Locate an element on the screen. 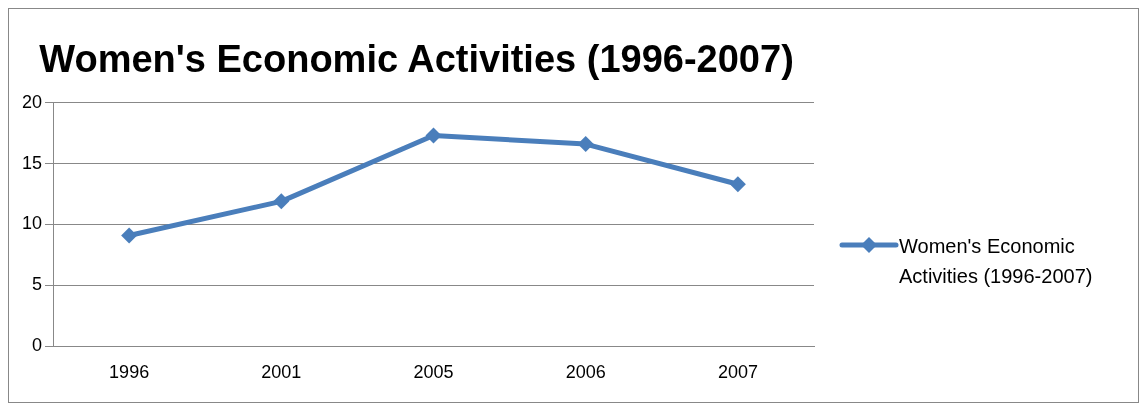 The image size is (1147, 403). x-tick-label: 2001 is located at coordinates (281, 372).